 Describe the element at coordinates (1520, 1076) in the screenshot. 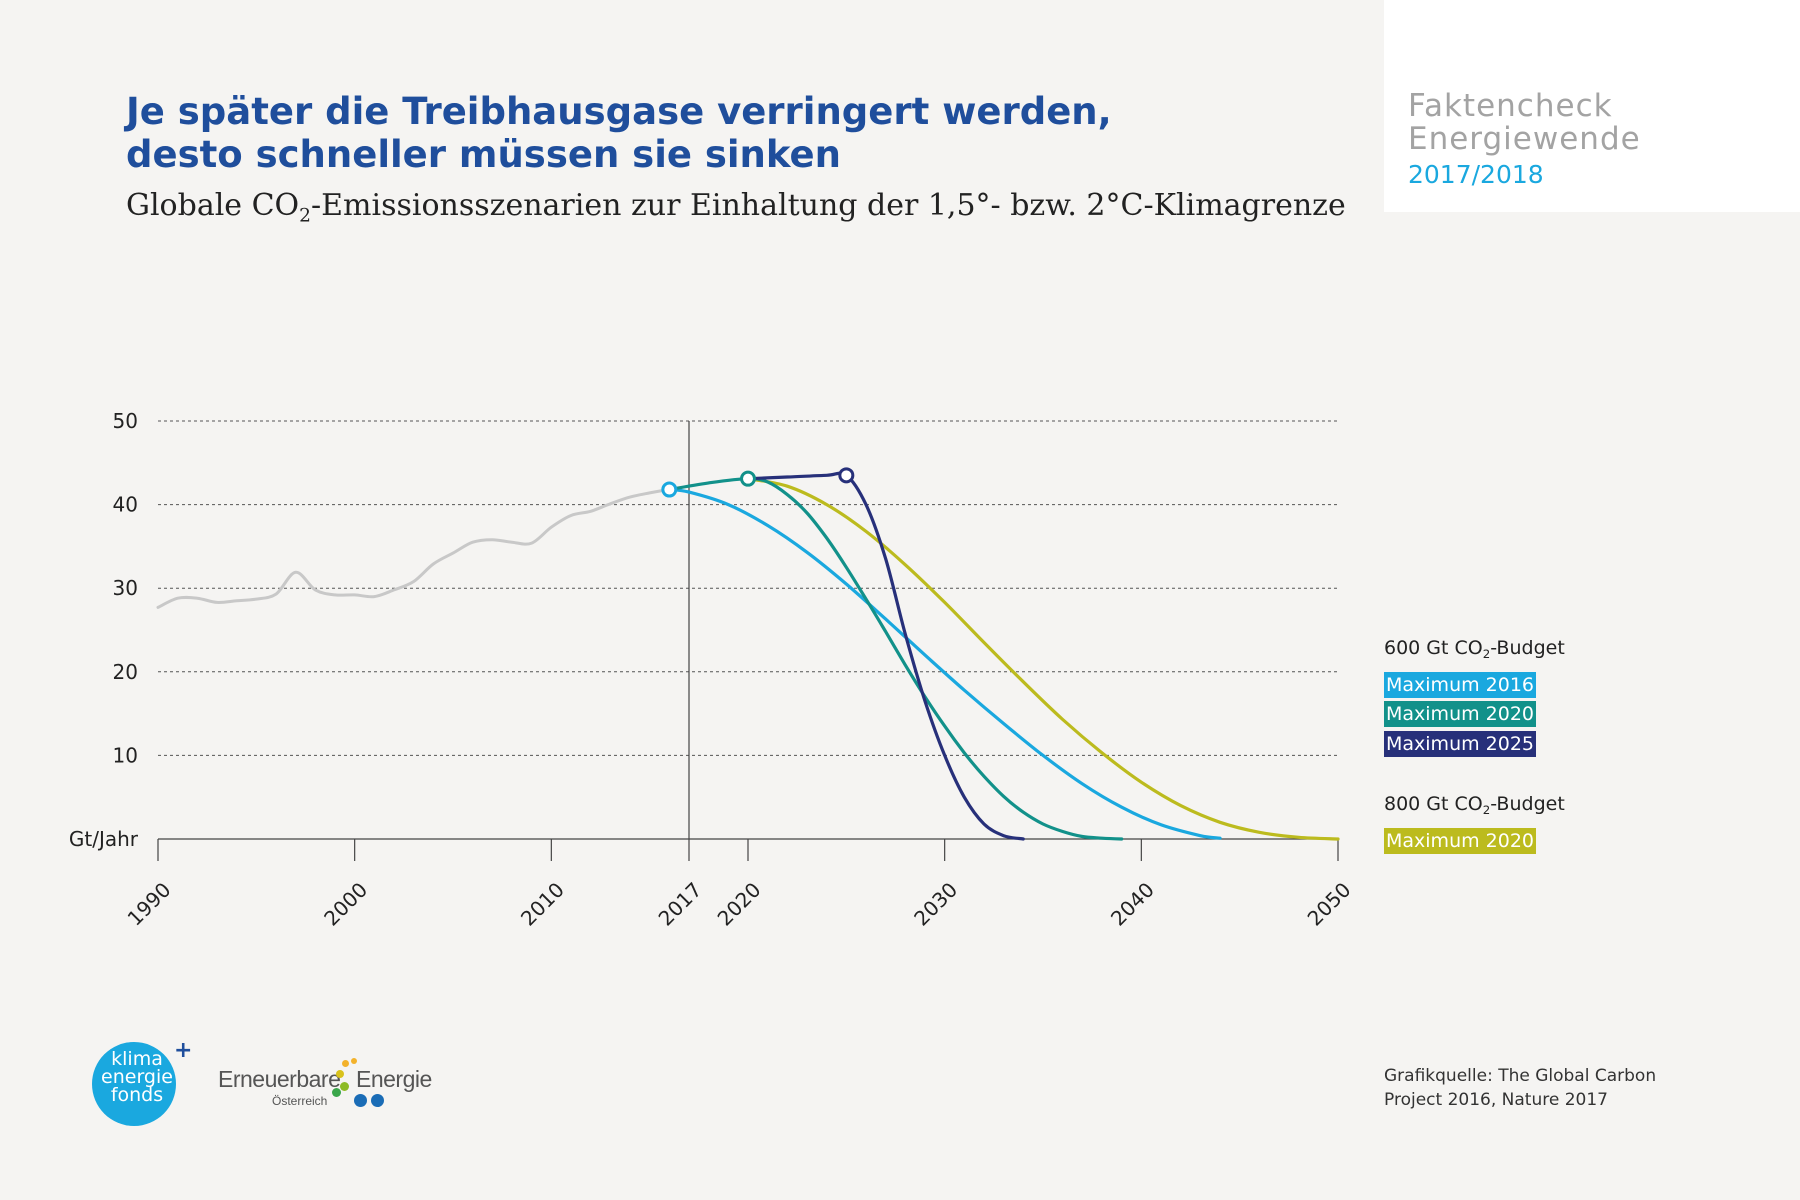

I see `source-line1: Grafikquelle: The Global Carbon` at that location.